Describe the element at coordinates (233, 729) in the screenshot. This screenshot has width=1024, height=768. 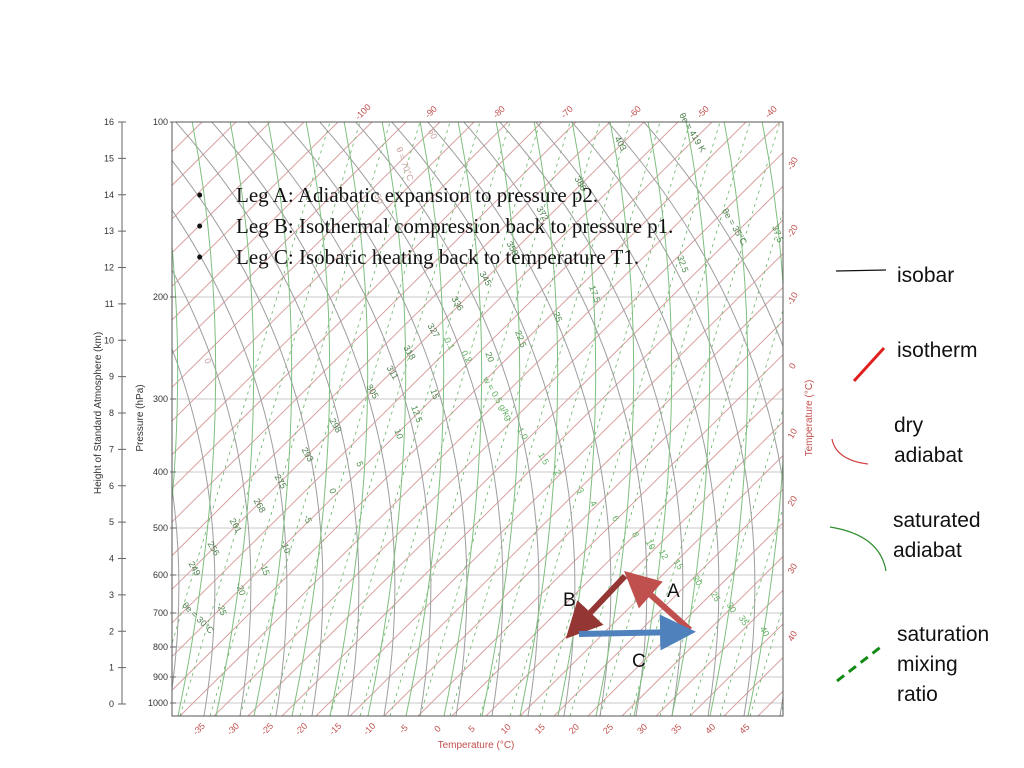
I see `bottom-temp-tick-label: -30` at that location.